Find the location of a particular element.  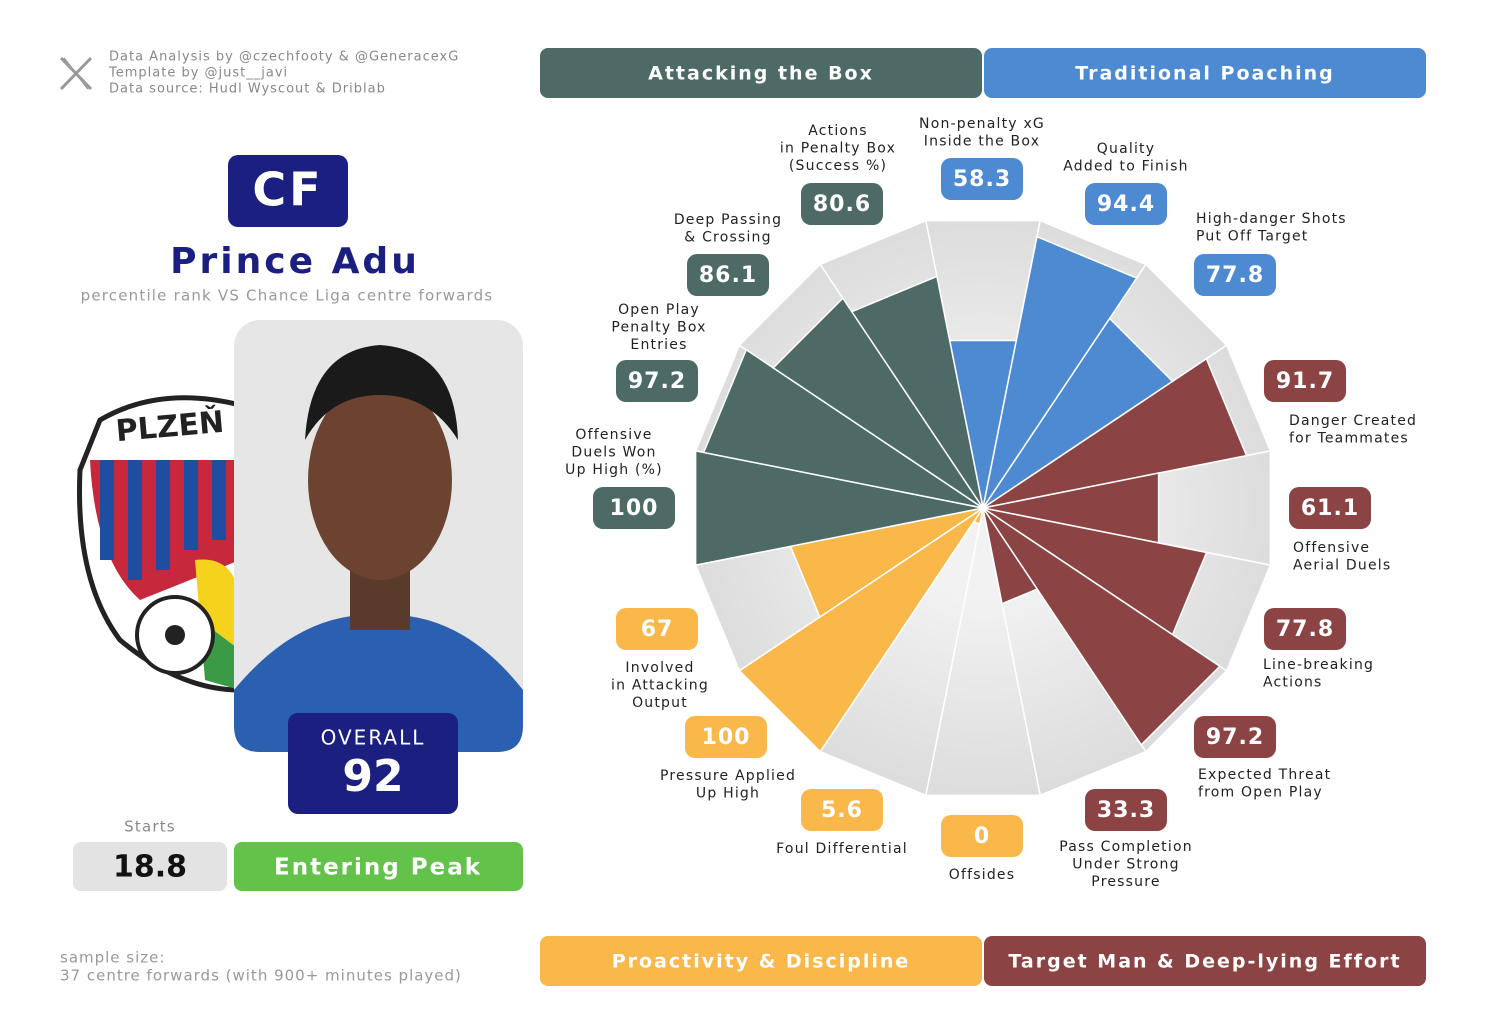

credit: Template by @just__javi is located at coordinates (198, 73).